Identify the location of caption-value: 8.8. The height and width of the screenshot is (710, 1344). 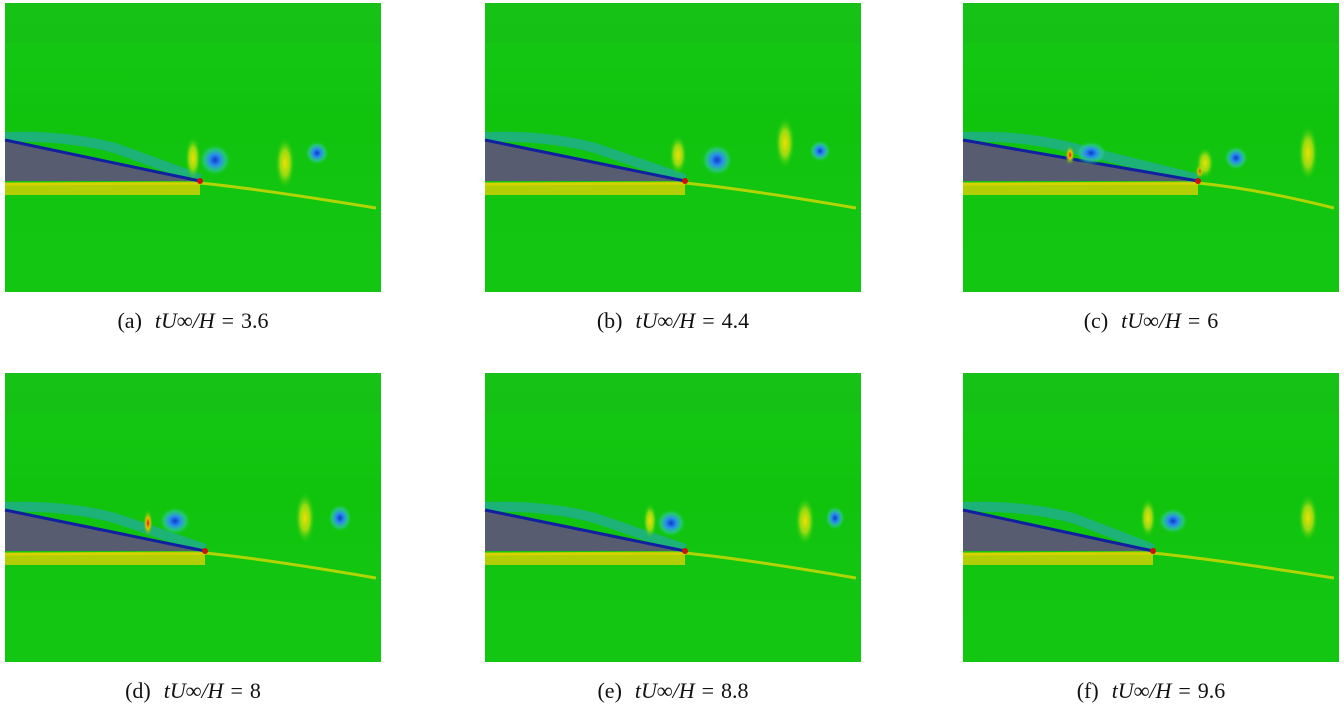
(735, 690).